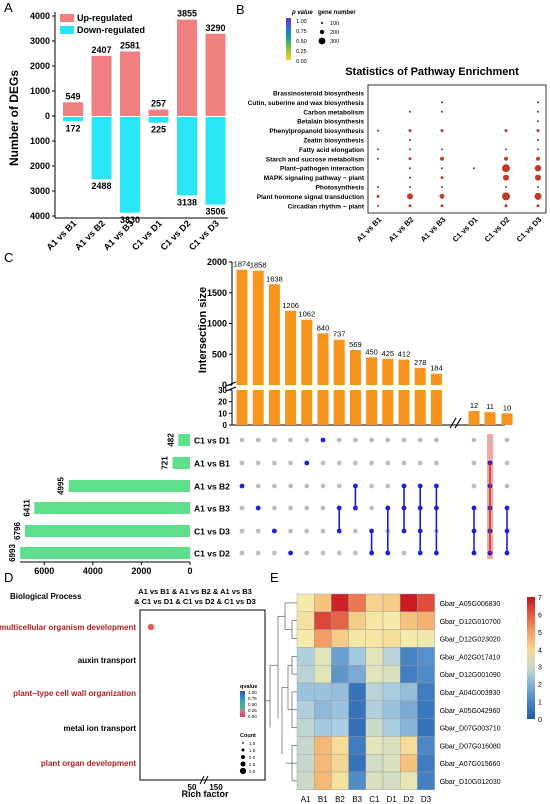 The width and height of the screenshot is (550, 804). What do you see at coordinates (388, 353) in the screenshot?
I see `panel-c-intersection-value: 425` at bounding box center [388, 353].